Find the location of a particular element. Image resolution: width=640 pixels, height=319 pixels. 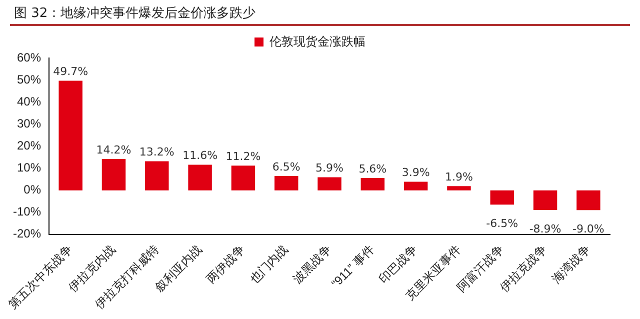

data-label: 6.5% is located at coordinates (286, 167).